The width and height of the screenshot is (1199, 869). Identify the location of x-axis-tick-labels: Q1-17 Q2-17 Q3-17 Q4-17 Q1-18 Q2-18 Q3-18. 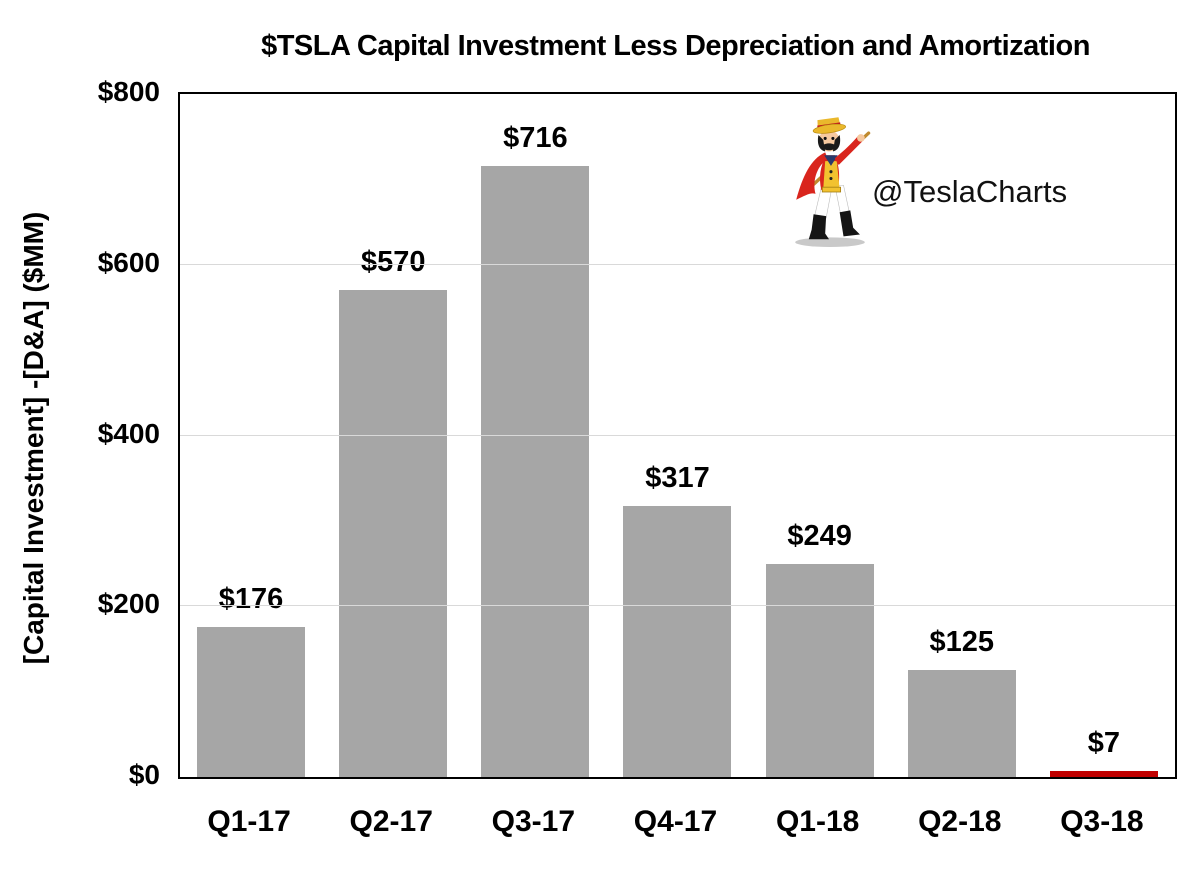
(675, 823).